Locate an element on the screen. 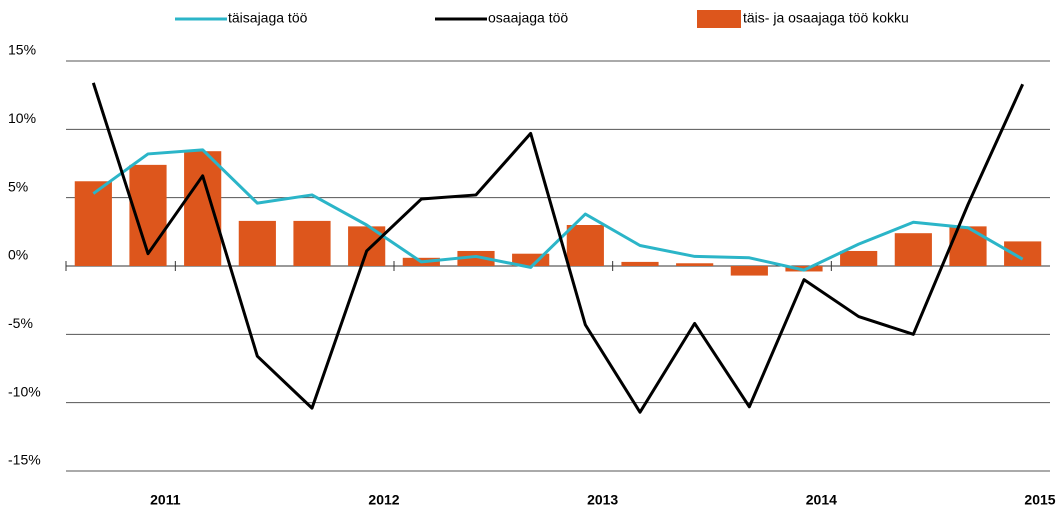 This screenshot has height=514, width=1064. y-tick-label: -10% is located at coordinates (24, 391).